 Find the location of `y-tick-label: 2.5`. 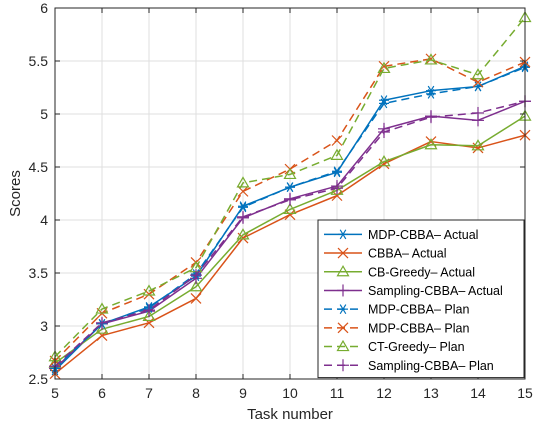

y-tick-label: 2.5 is located at coordinates (39, 379).